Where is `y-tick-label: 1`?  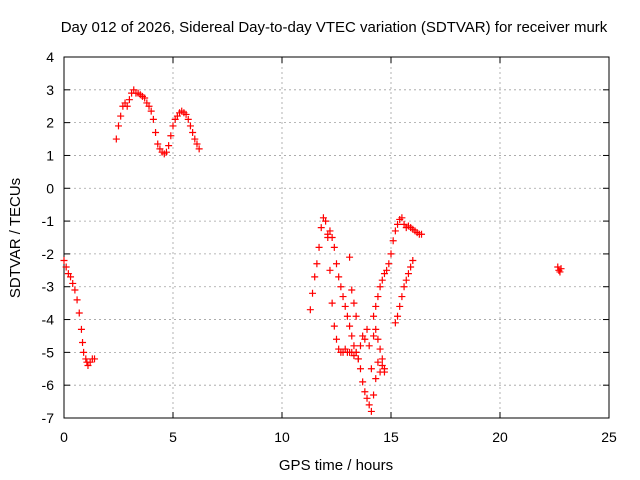
y-tick-label: 1 is located at coordinates (50, 155).